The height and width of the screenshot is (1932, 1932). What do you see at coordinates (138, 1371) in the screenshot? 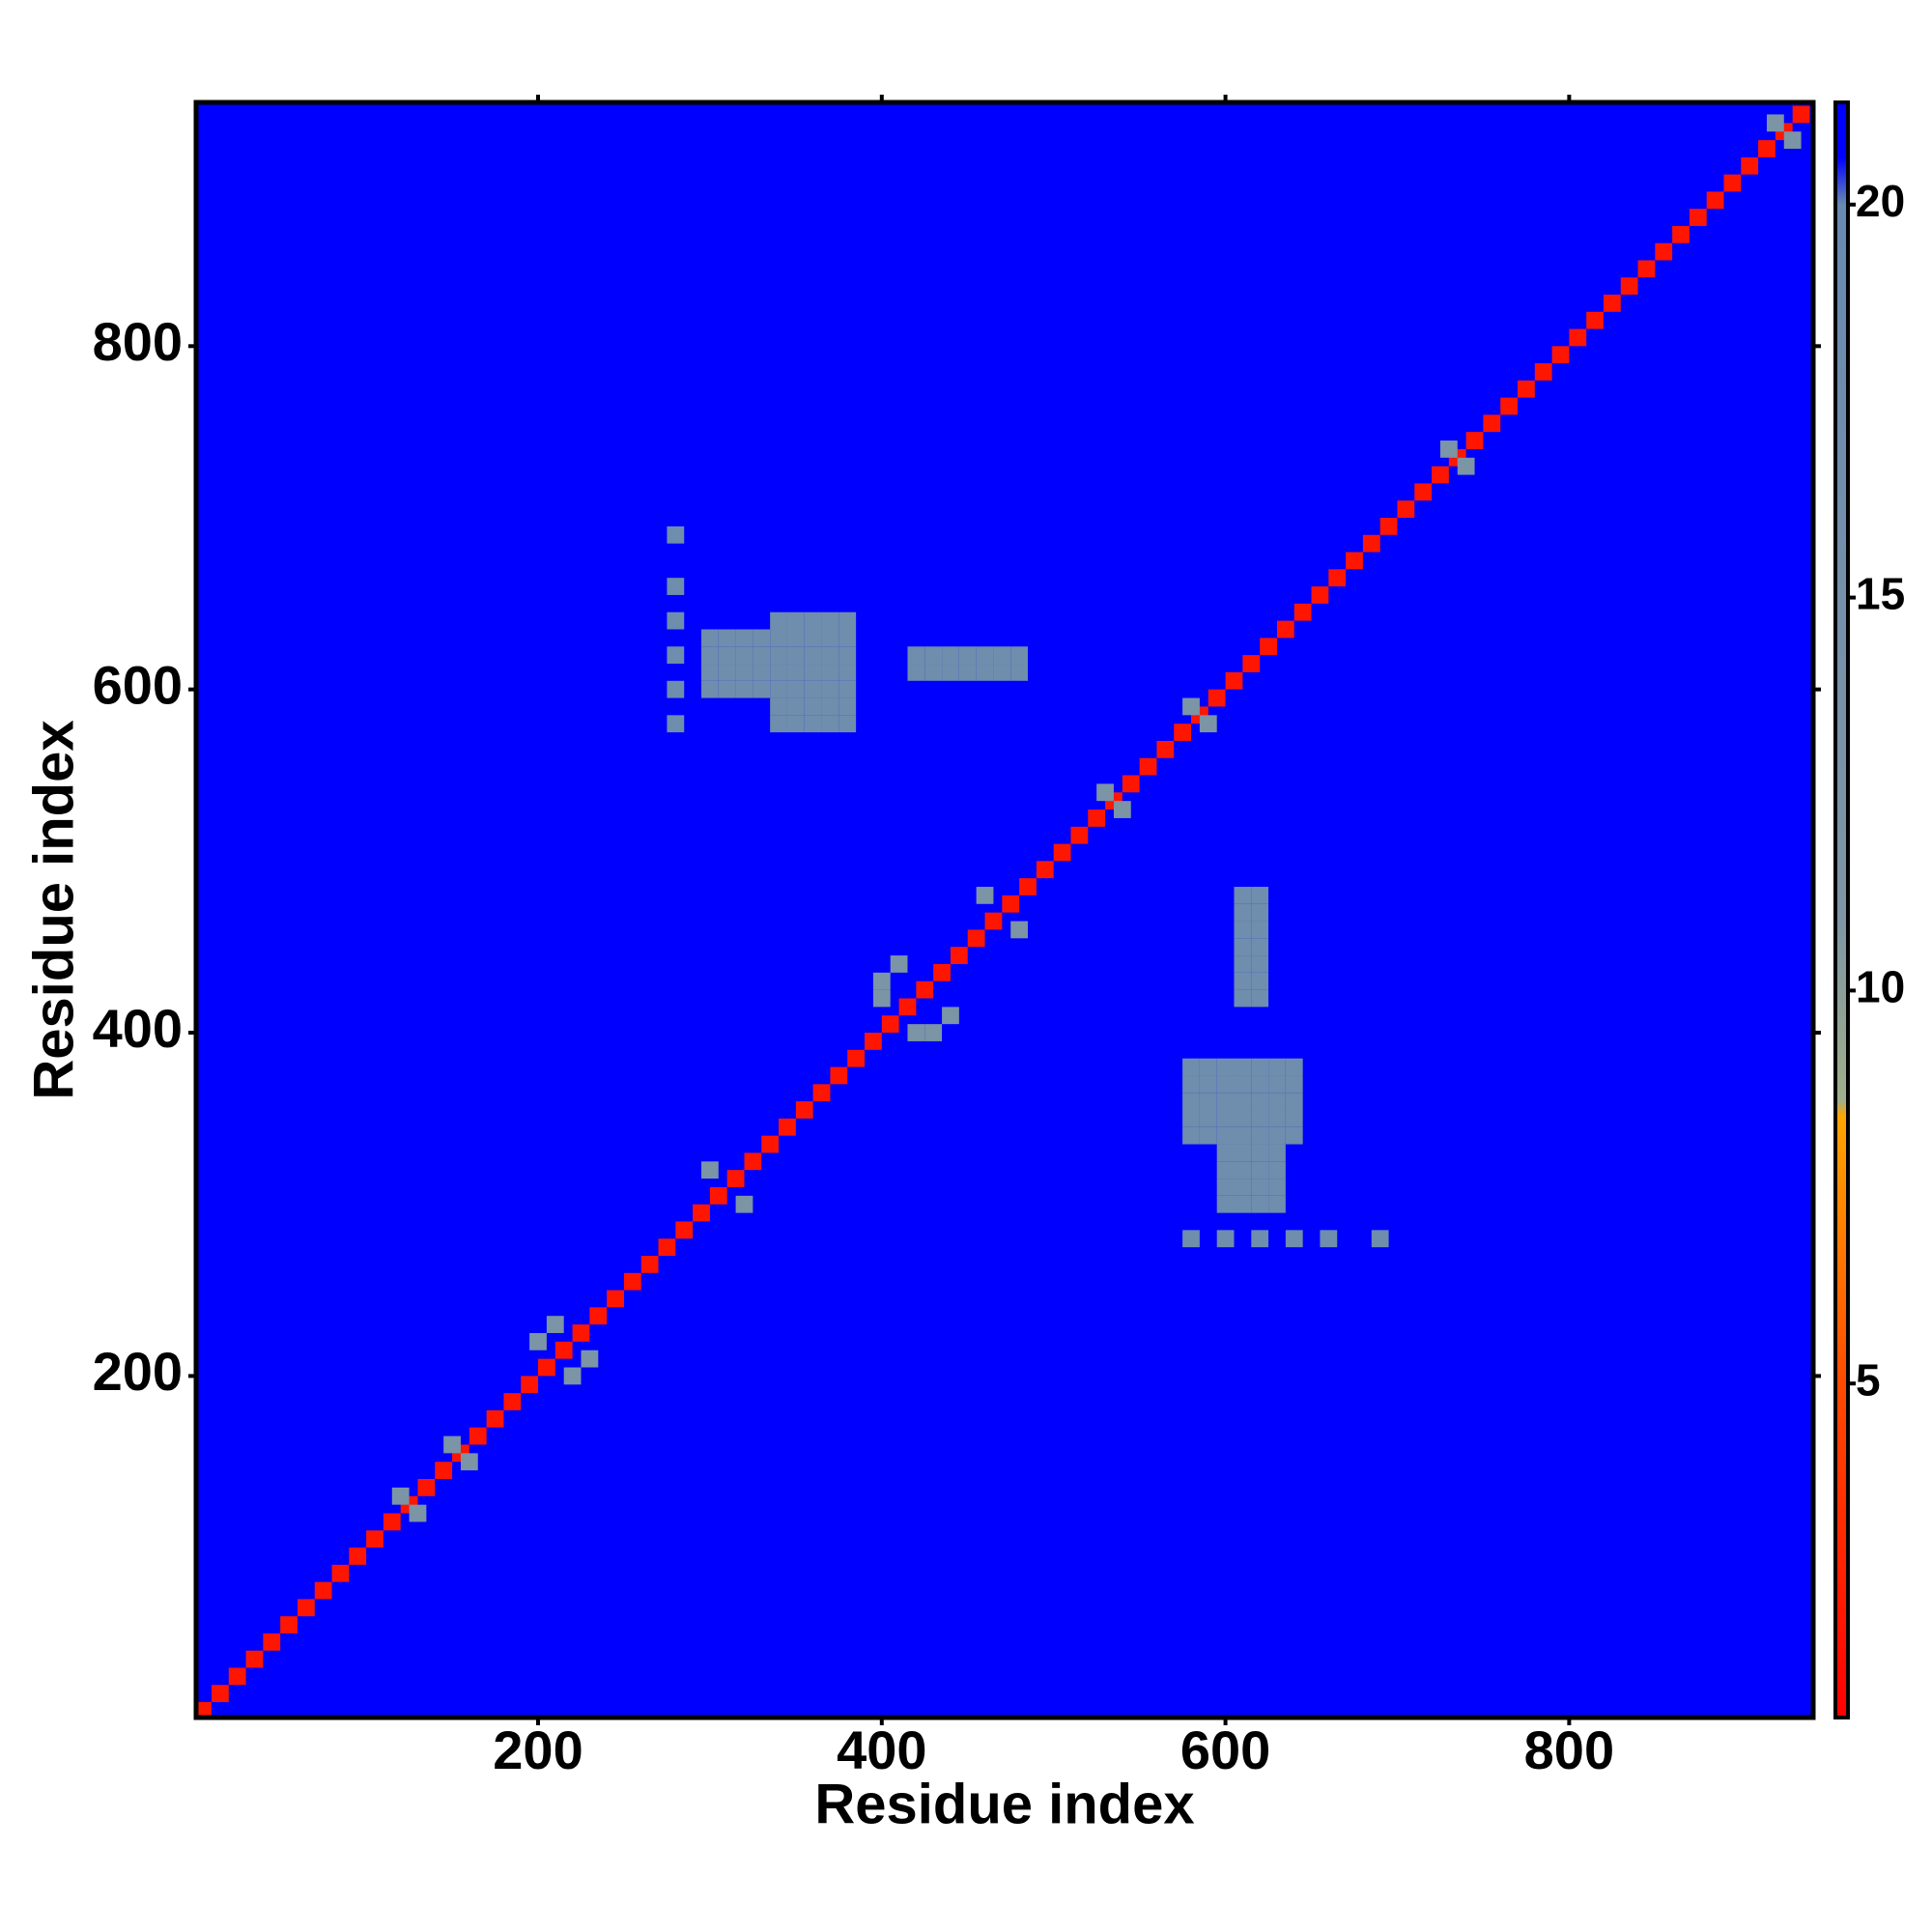
I see `y-tick-label: 200` at bounding box center [138, 1371].